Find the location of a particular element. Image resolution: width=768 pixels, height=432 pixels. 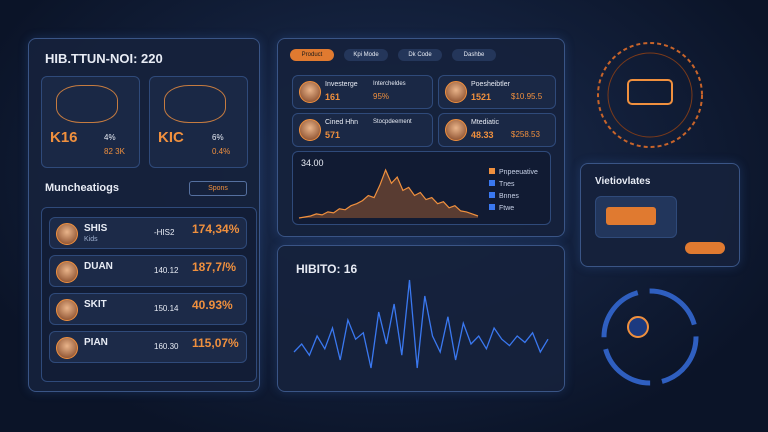

panel-title: HIB.TTUN-NOI: 220 is located at coordinates (104, 58).